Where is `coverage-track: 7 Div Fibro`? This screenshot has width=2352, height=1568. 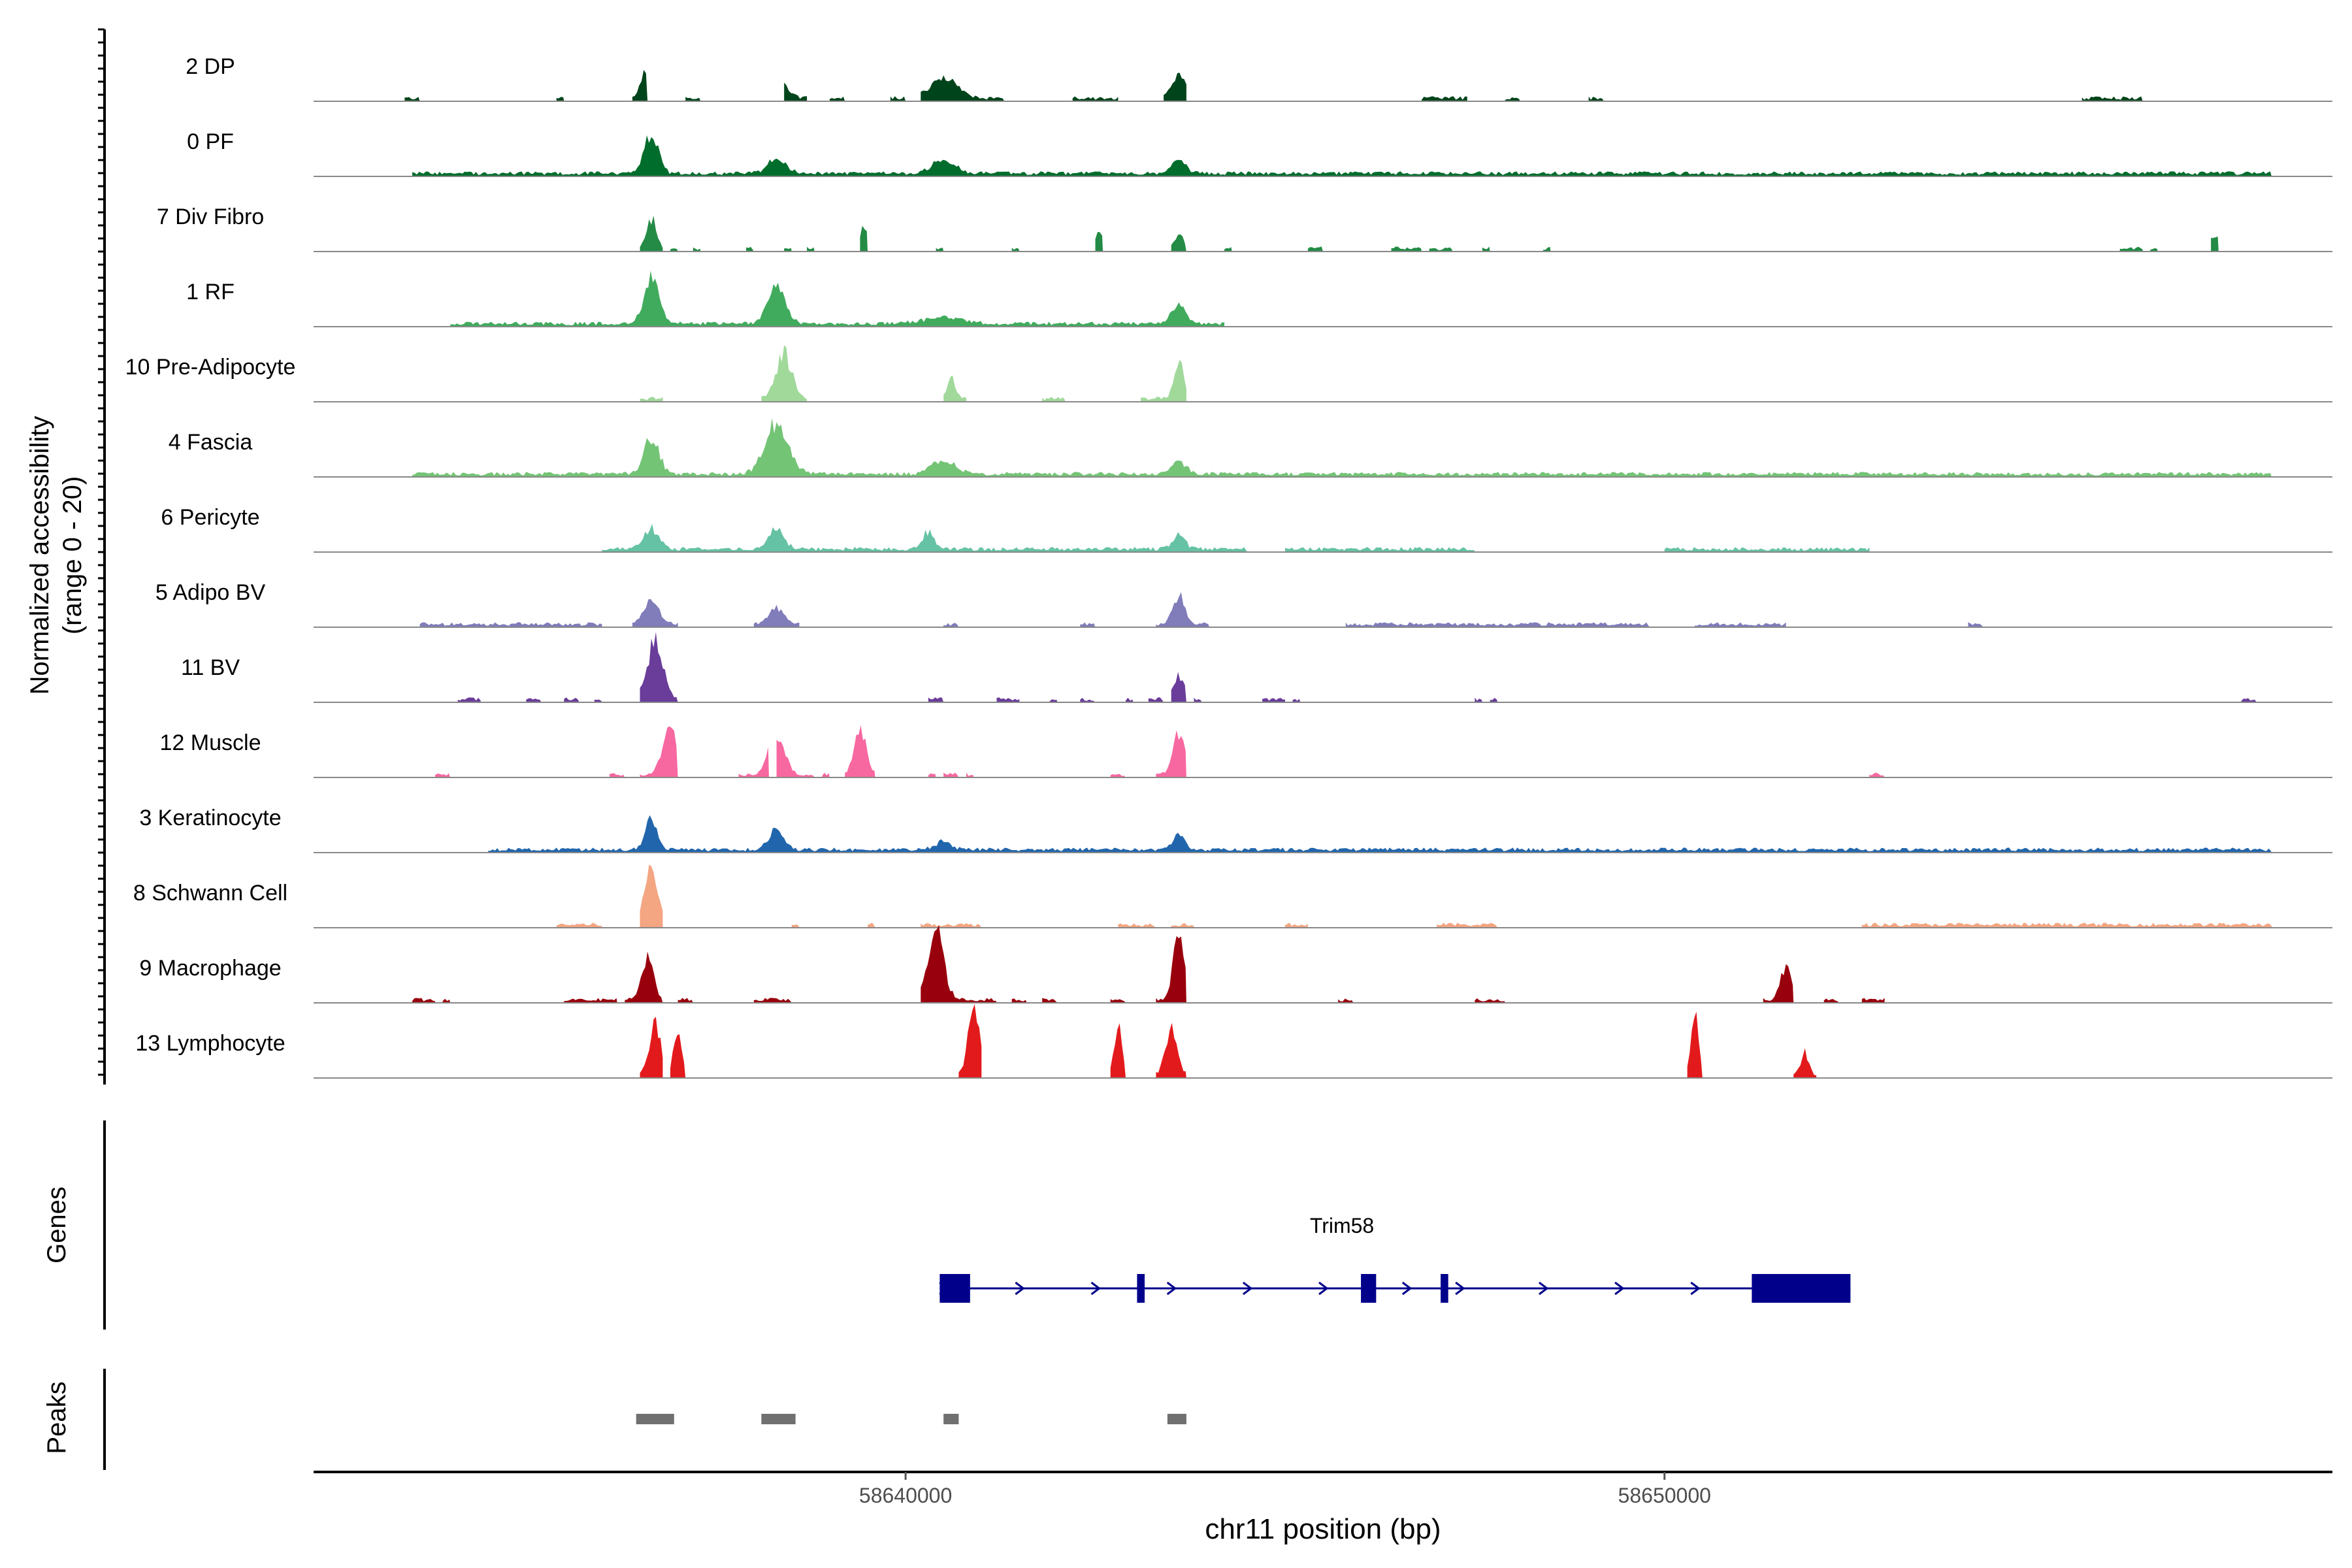
coverage-track: 7 Div Fibro is located at coordinates (1244, 228).